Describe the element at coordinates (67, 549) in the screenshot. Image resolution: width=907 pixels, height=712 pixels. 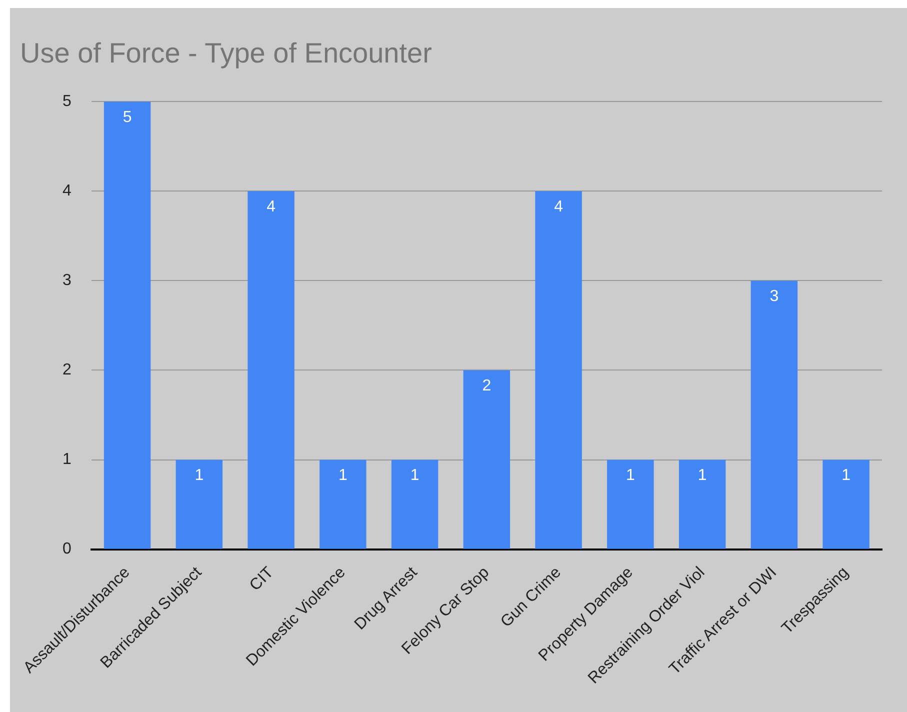
I see `y-tick-label: 0` at that location.